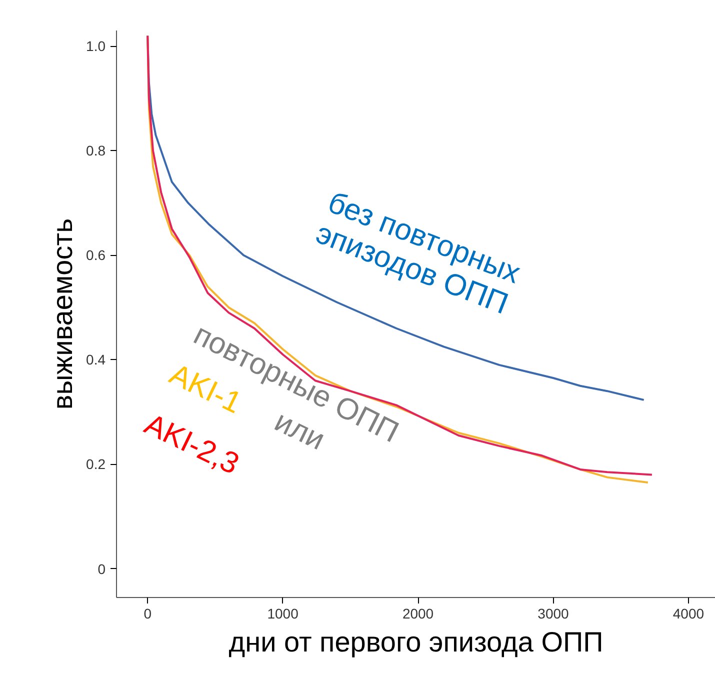 This screenshot has height=680, width=715. Describe the element at coordinates (96, 255) in the screenshot. I see `y-tick-label: 0.6` at that location.